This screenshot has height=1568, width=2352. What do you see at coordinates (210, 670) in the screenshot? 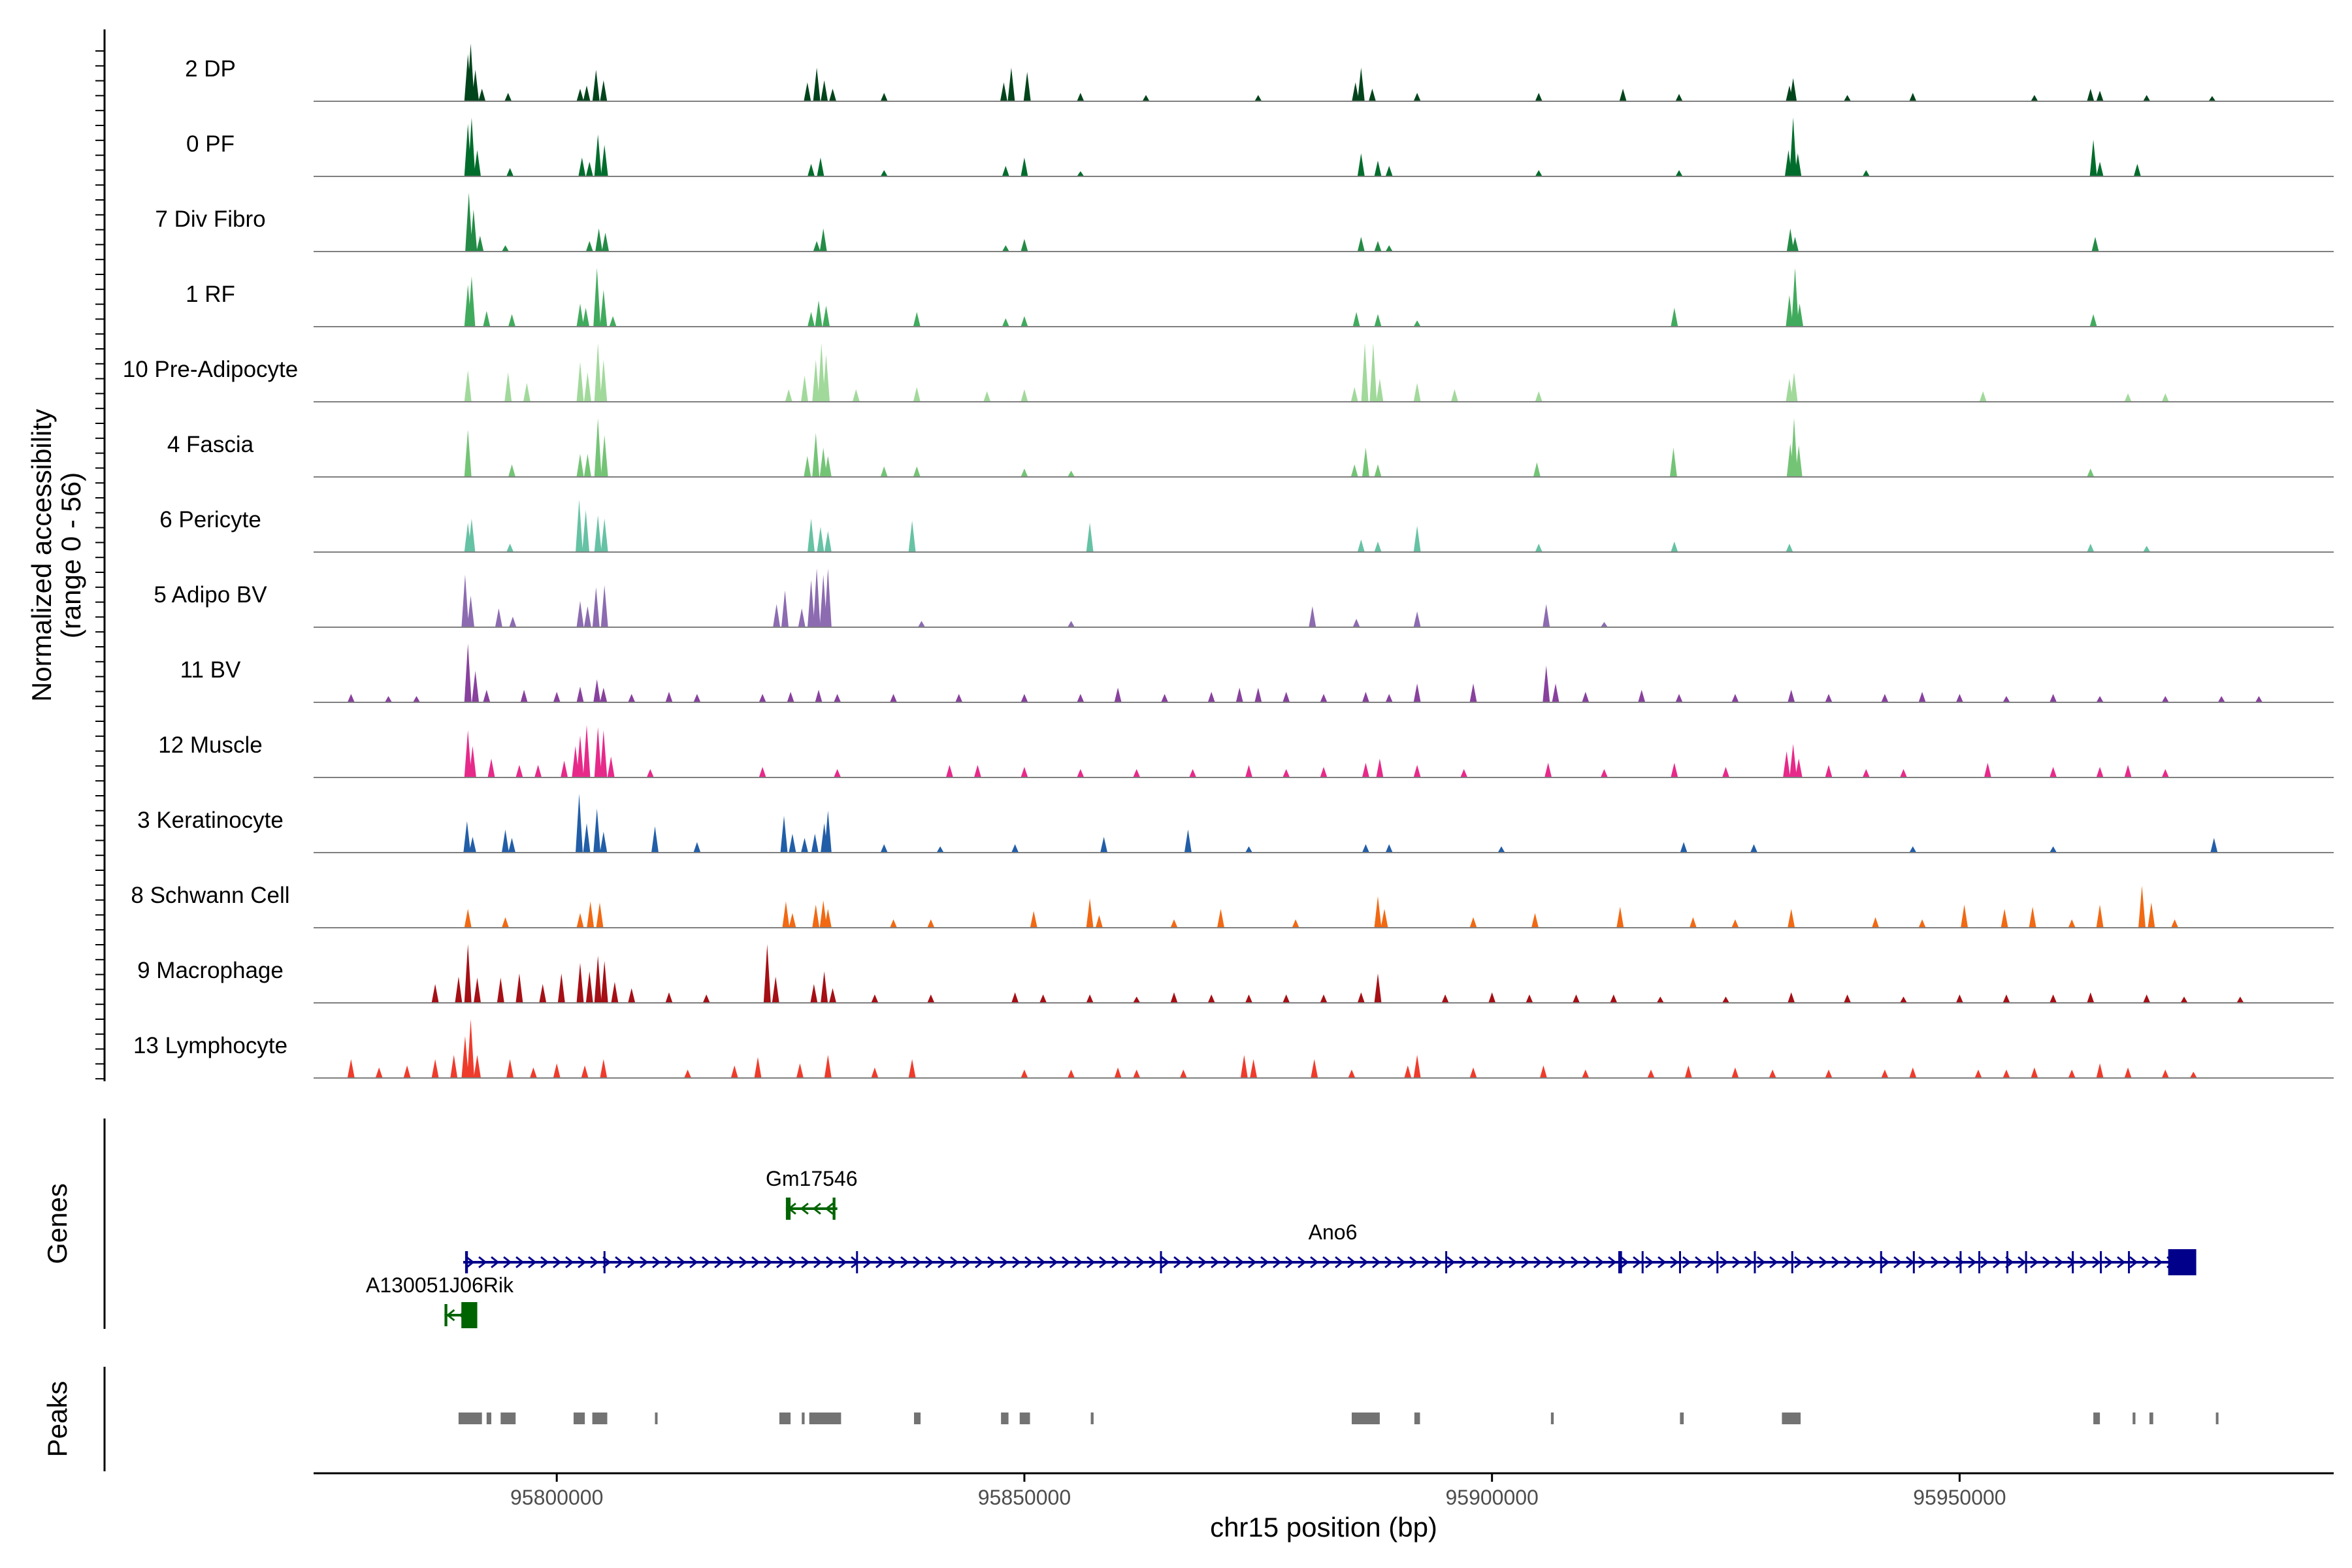
I see `track-label: 11 BV` at bounding box center [210, 670].